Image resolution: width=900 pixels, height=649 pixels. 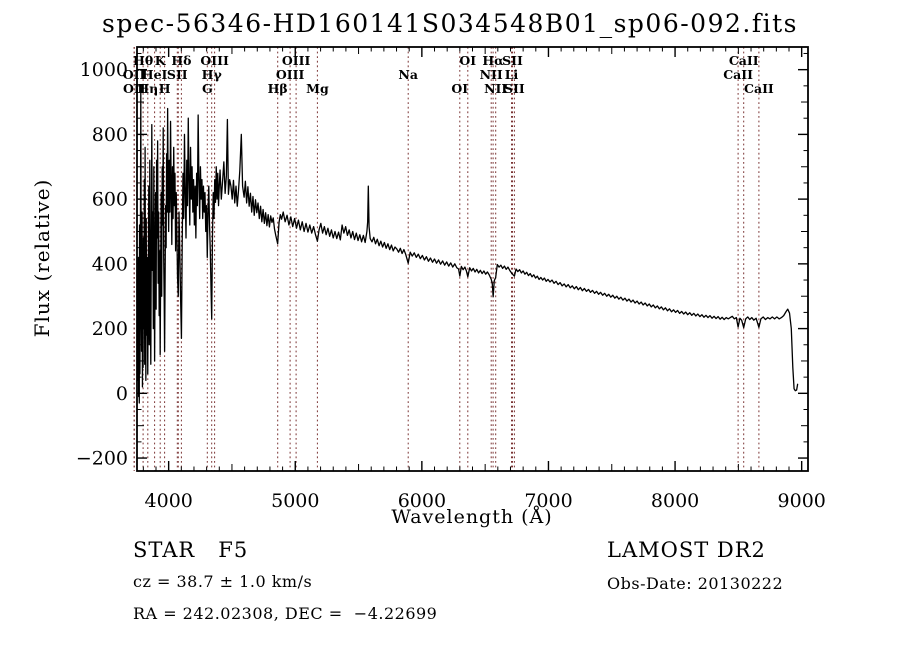 I want to click on svg-text: 600, so click(x=110, y=200).